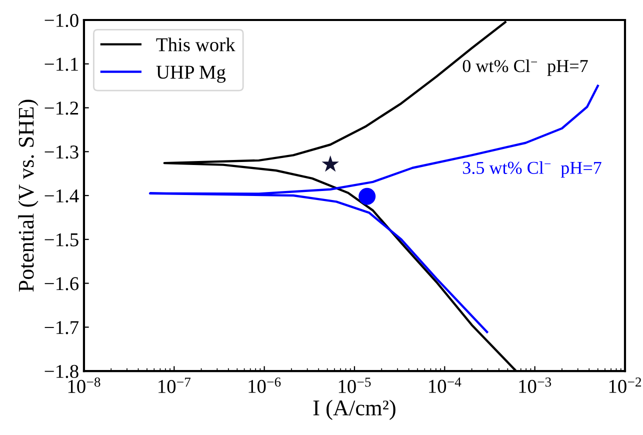  I want to click on annotation: 3.5 wt% Cl$^{−}$ pH=7, so click(532, 169).